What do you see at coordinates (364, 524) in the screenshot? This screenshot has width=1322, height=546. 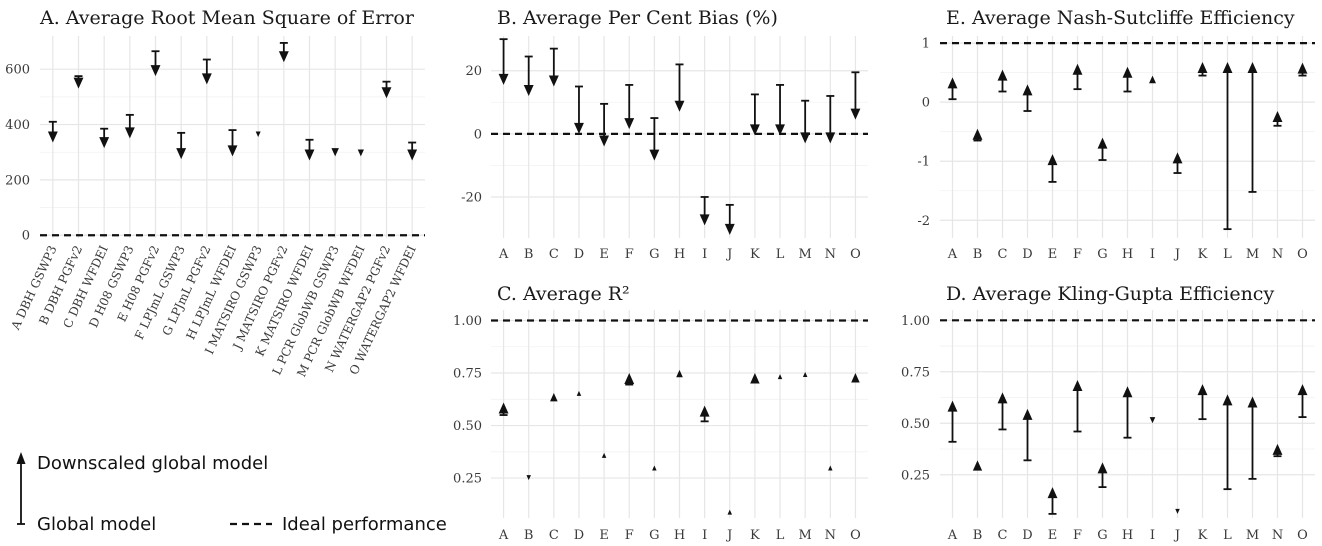 I see `legend-ideal-label: Ideal performance` at bounding box center [364, 524].